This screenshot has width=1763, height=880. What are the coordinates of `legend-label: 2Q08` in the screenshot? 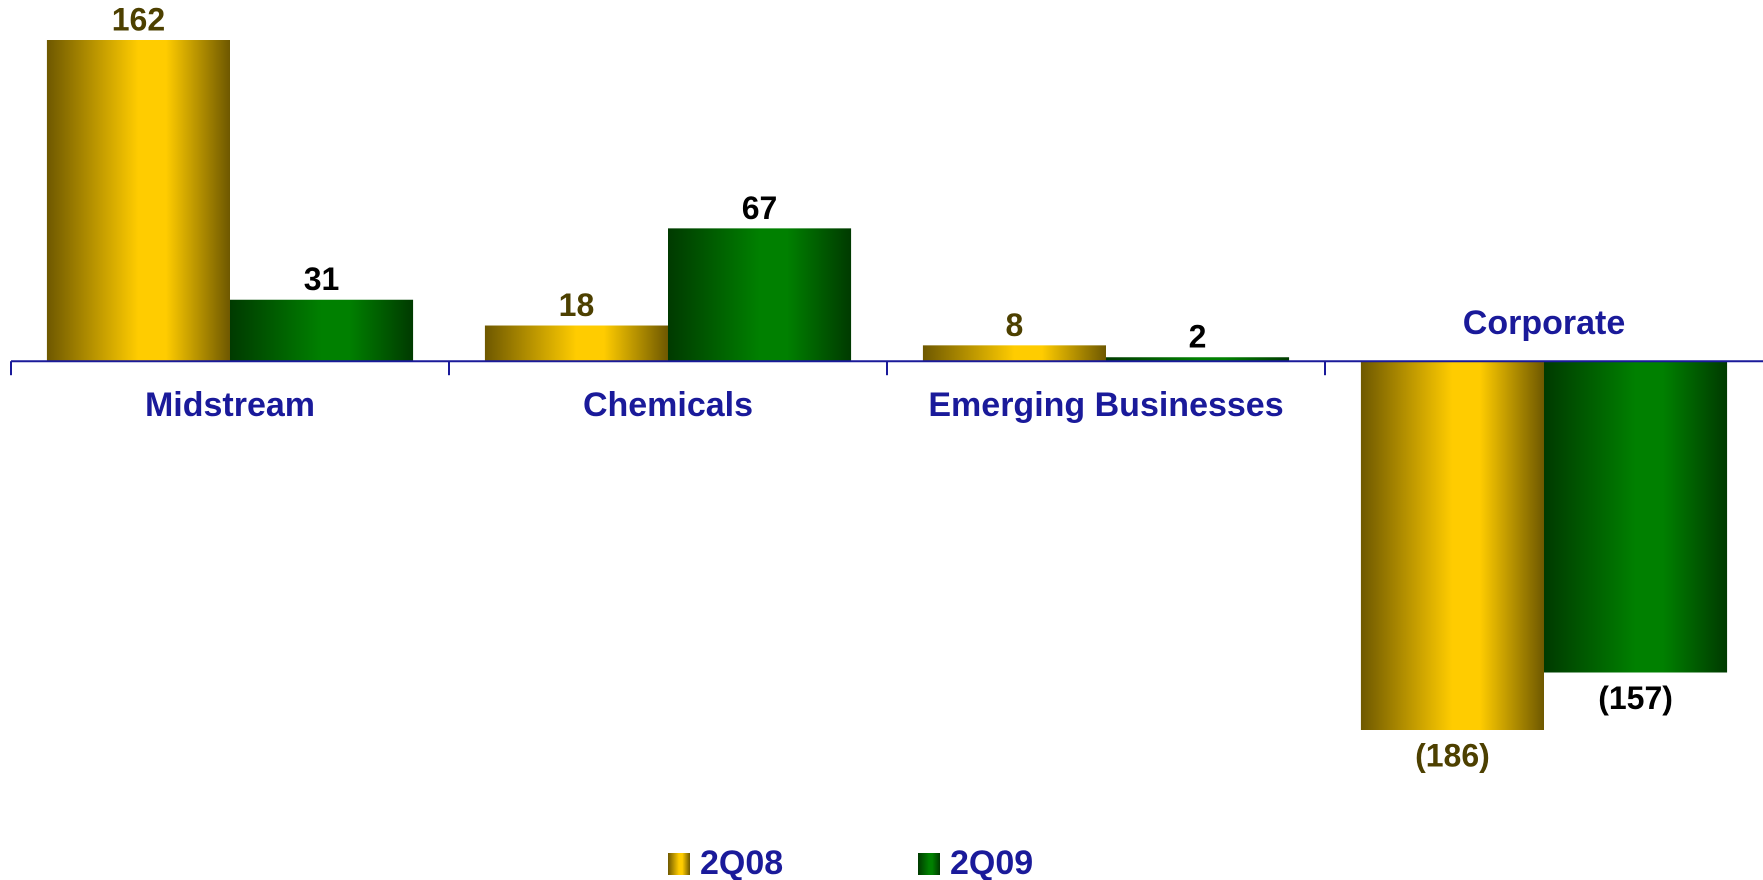 It's located at (741, 862).